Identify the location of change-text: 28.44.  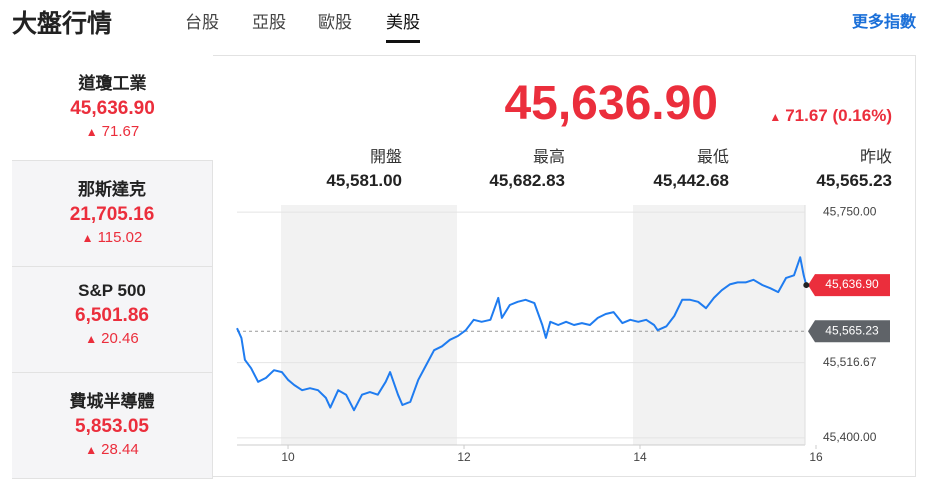
(120, 449).